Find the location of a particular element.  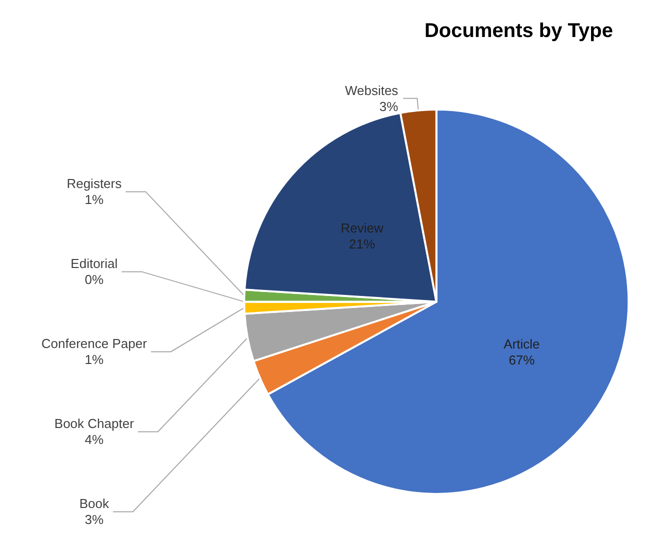

slice-label: Registers is located at coordinates (94, 184).